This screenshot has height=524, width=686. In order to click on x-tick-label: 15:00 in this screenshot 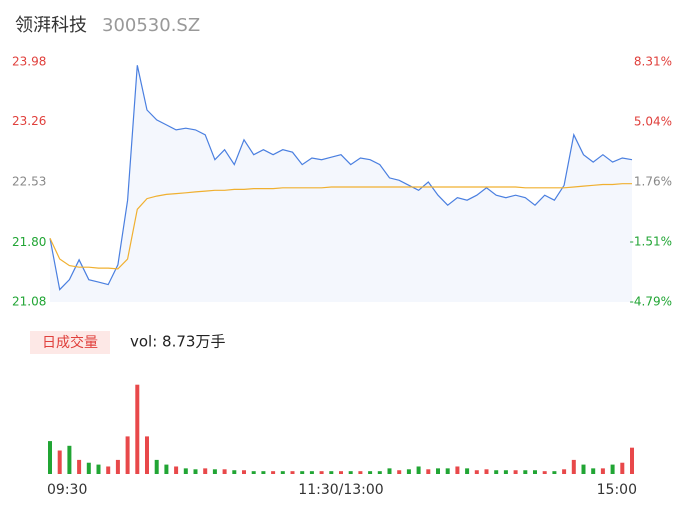, I will do `click(617, 490)`.